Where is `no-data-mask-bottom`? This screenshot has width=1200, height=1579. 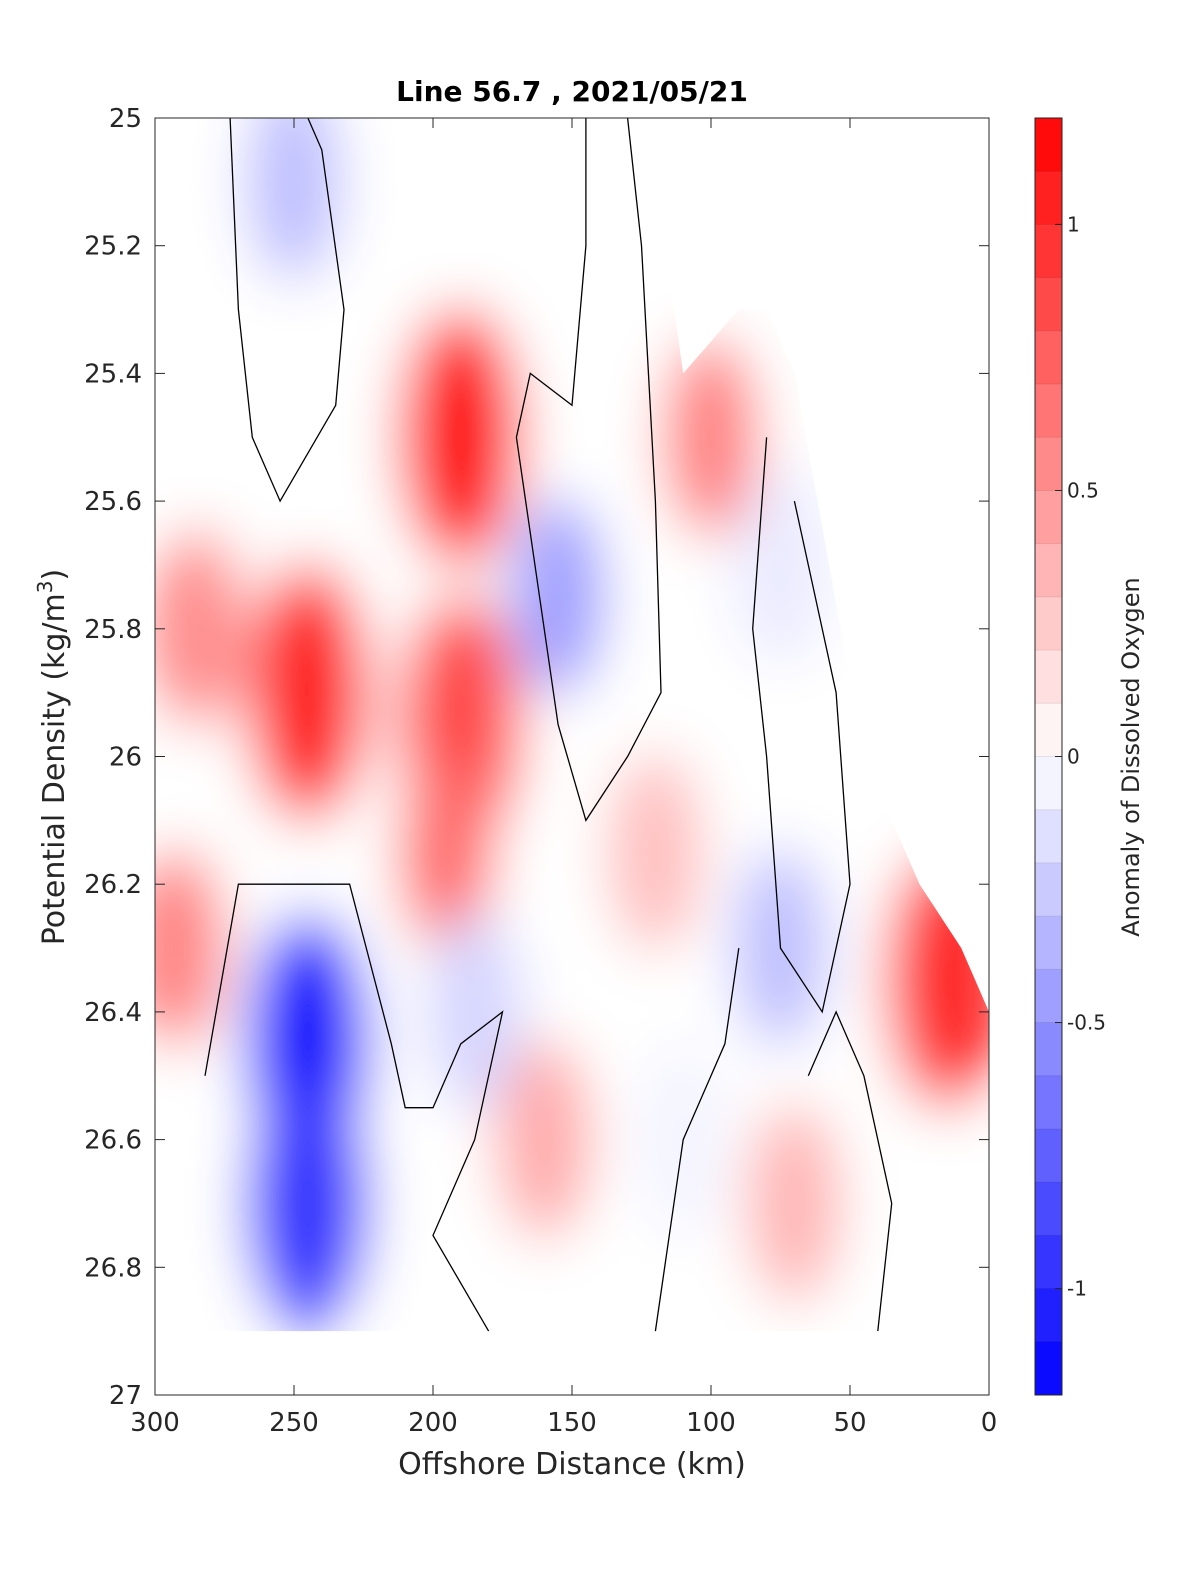 no-data-mask-bottom is located at coordinates (572, 1363).